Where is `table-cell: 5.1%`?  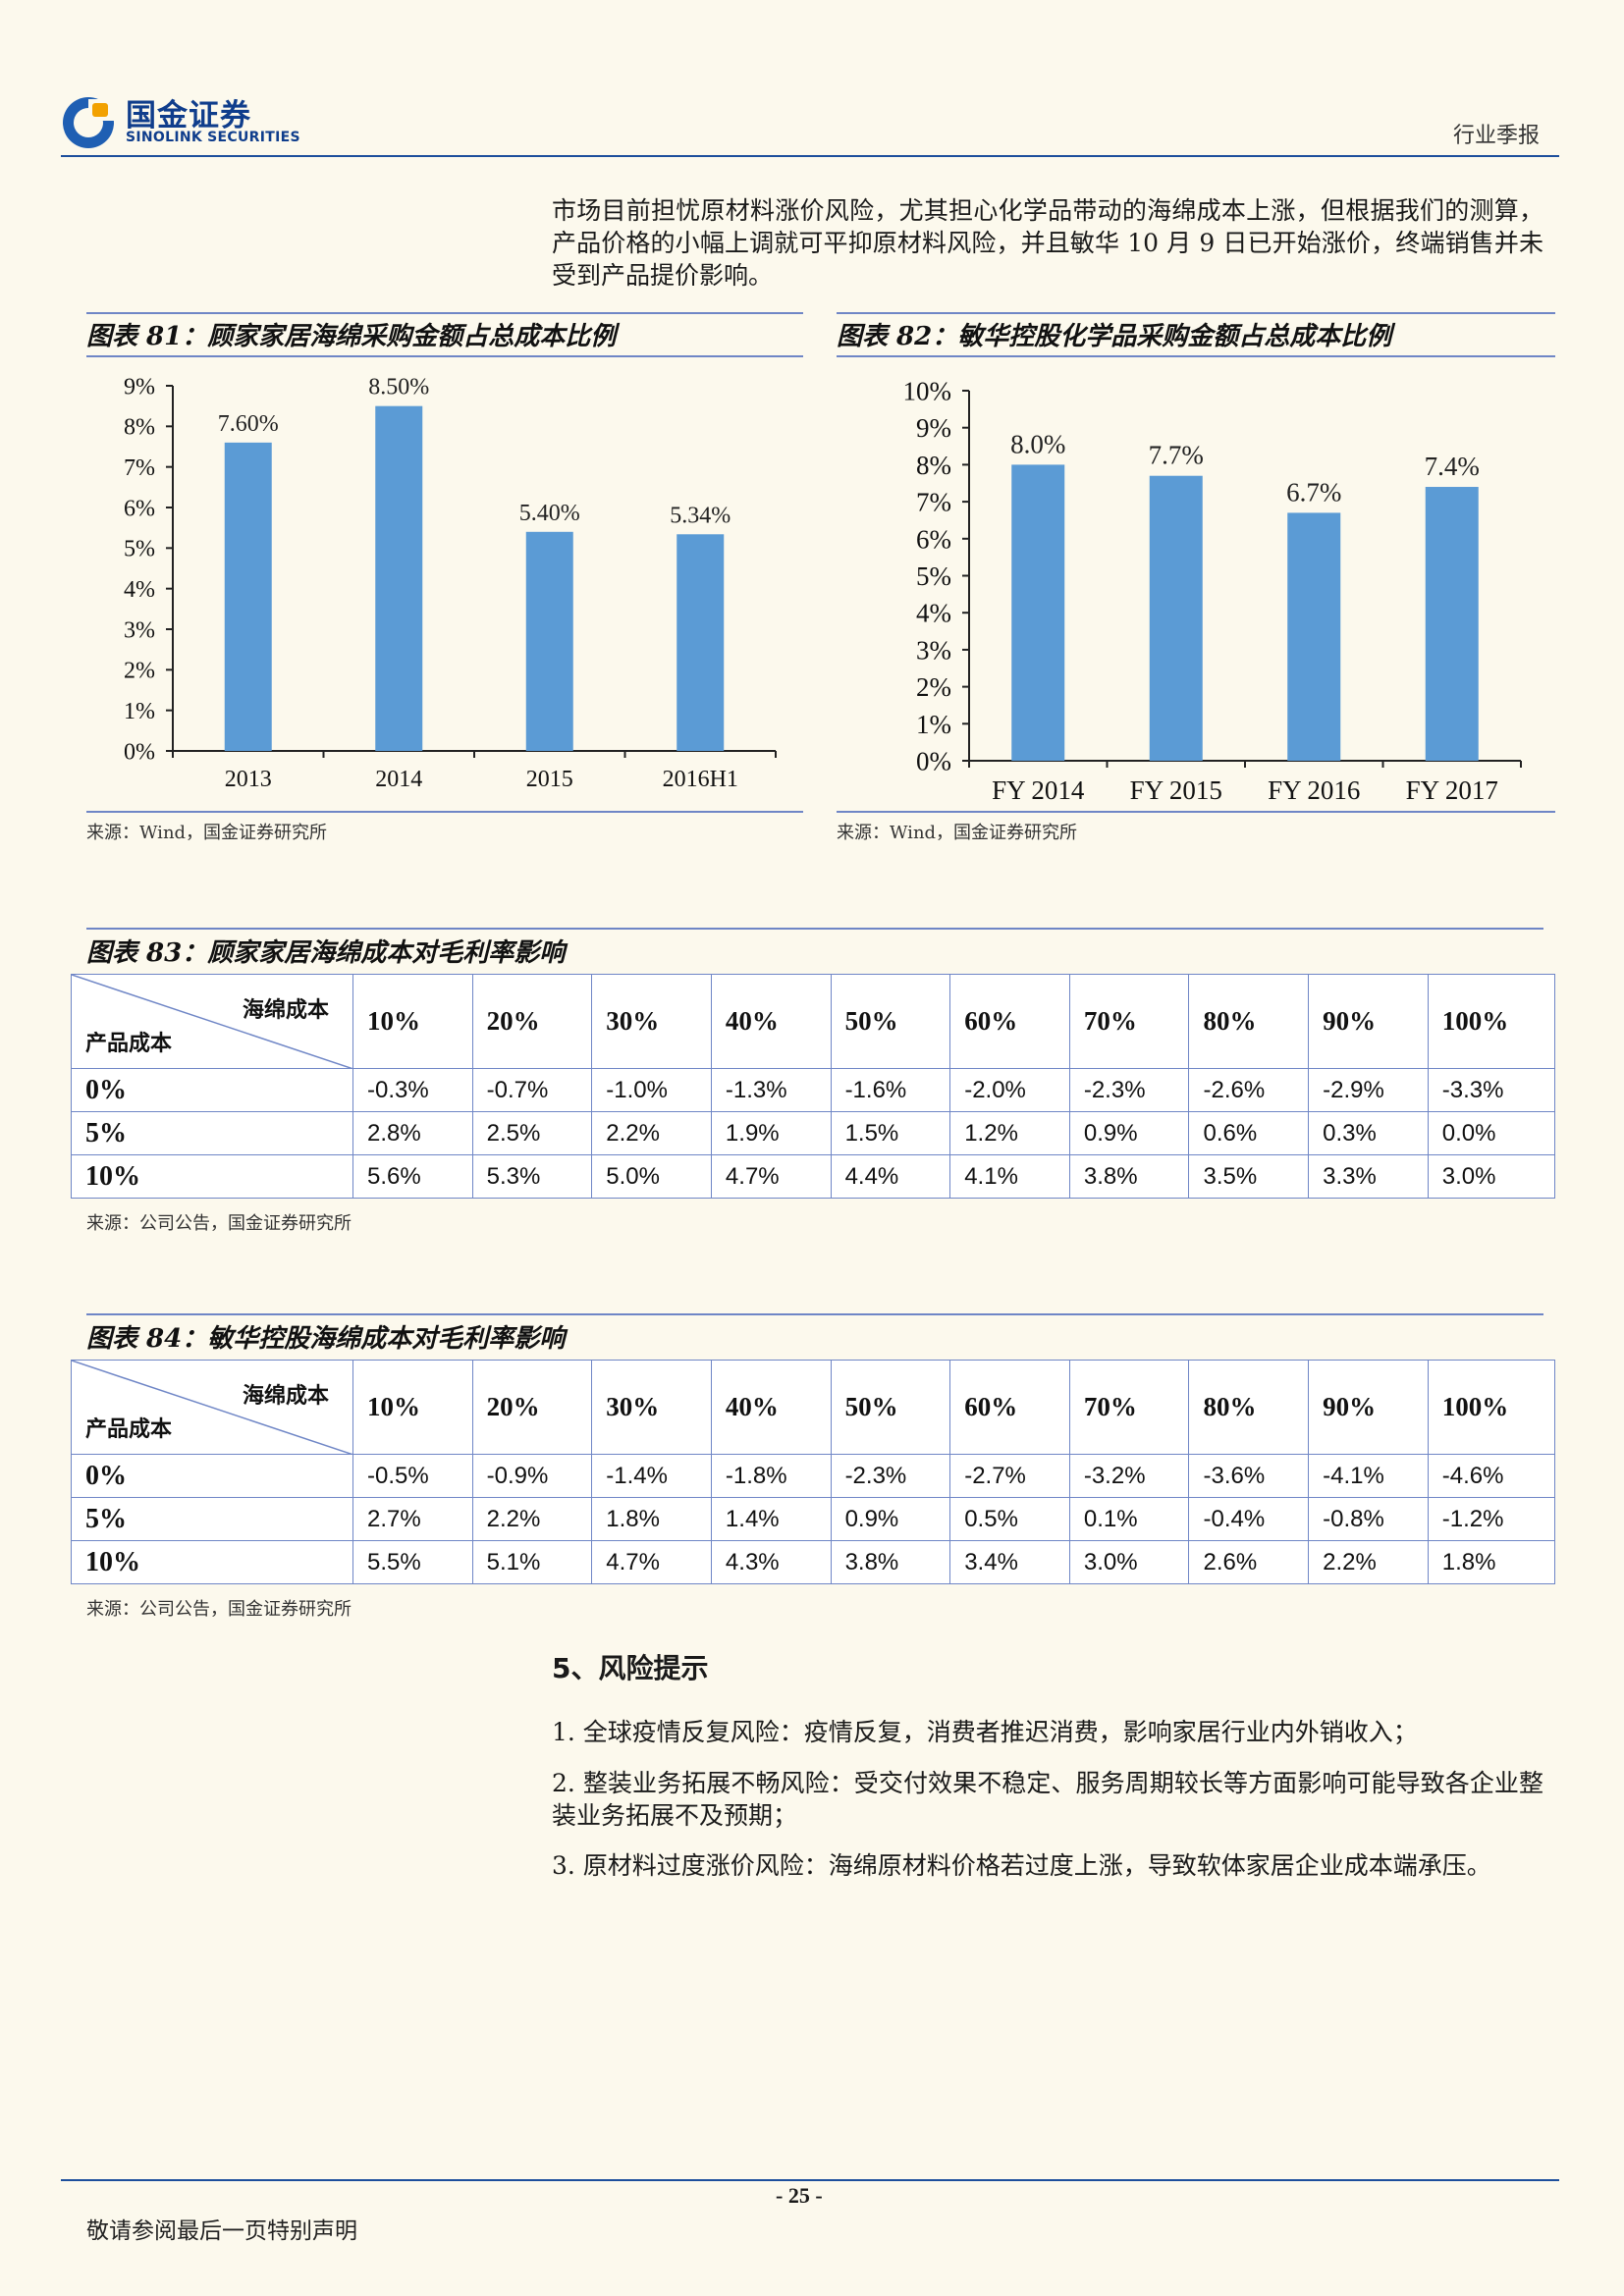 table-cell: 5.1% is located at coordinates (532, 1562).